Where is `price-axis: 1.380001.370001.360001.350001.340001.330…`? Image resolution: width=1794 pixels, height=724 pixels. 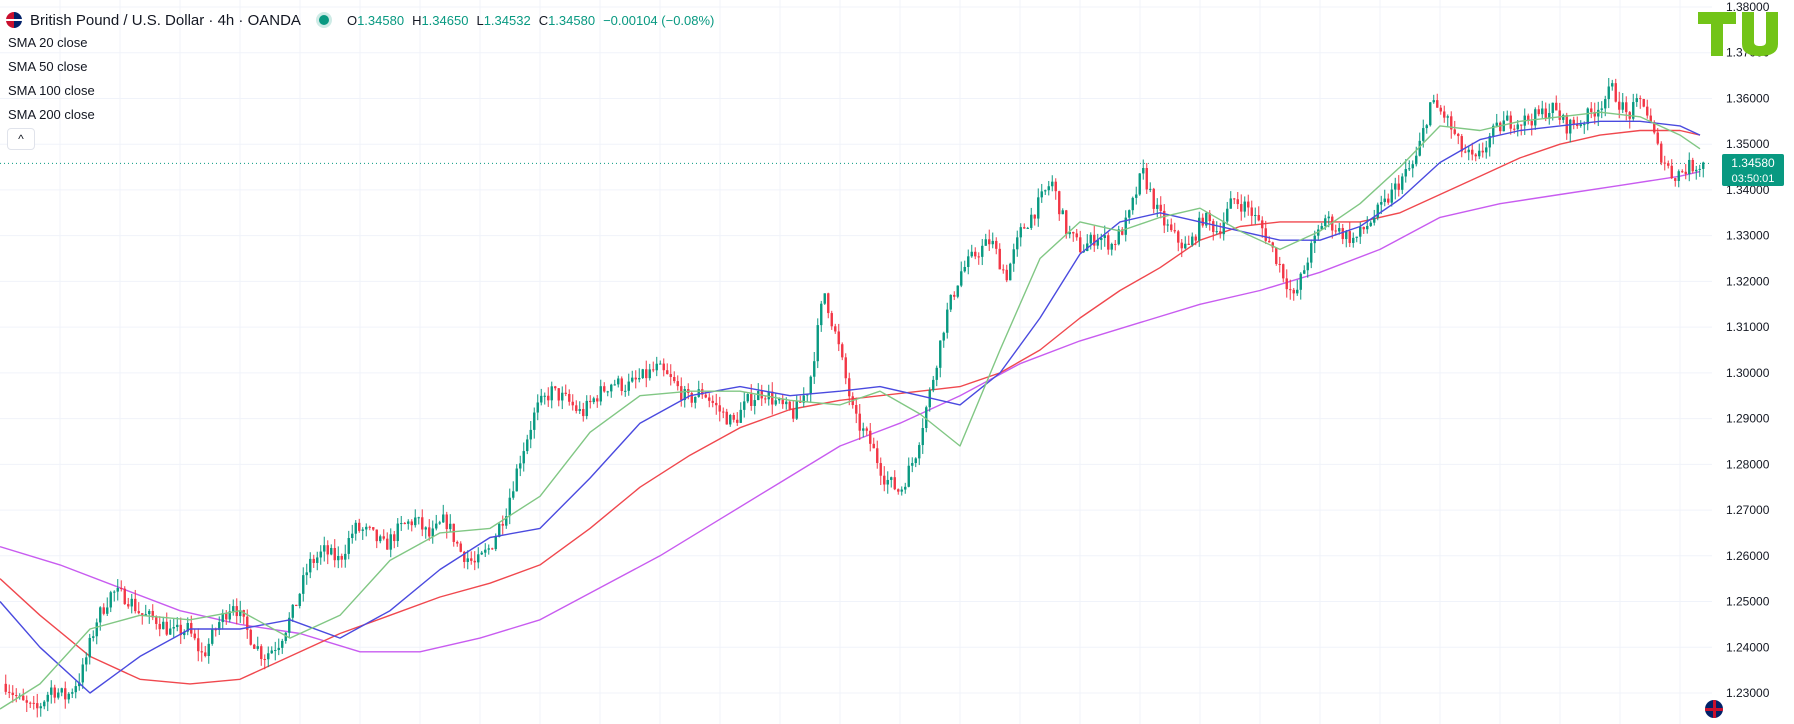
price-axis: 1.380001.370001.360001.350001.340001.330… is located at coordinates (1748, 350).